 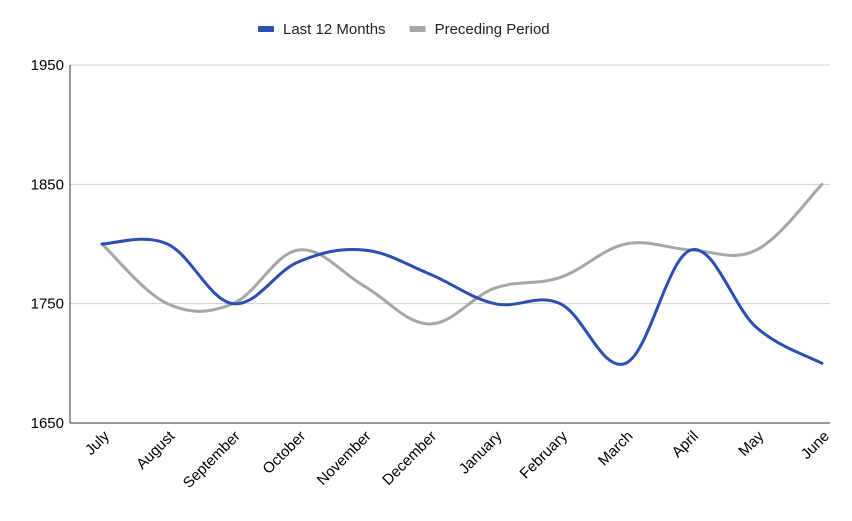 I want to click on x-tick-label: May, so click(x=751, y=443).